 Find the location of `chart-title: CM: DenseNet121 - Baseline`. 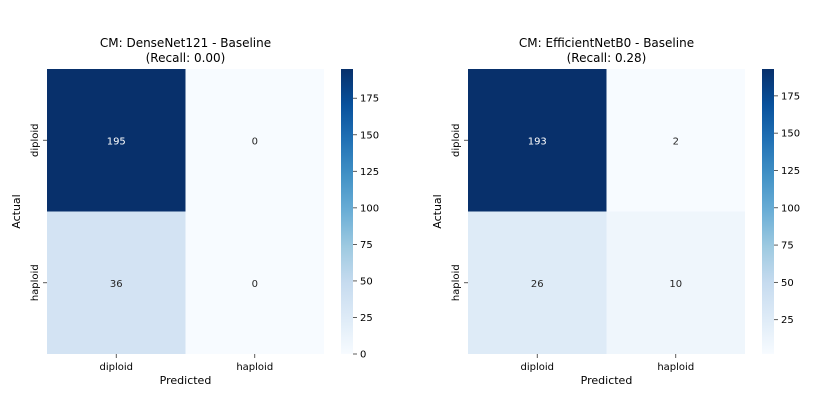

chart-title: CM: DenseNet121 - Baseline is located at coordinates (185, 43).